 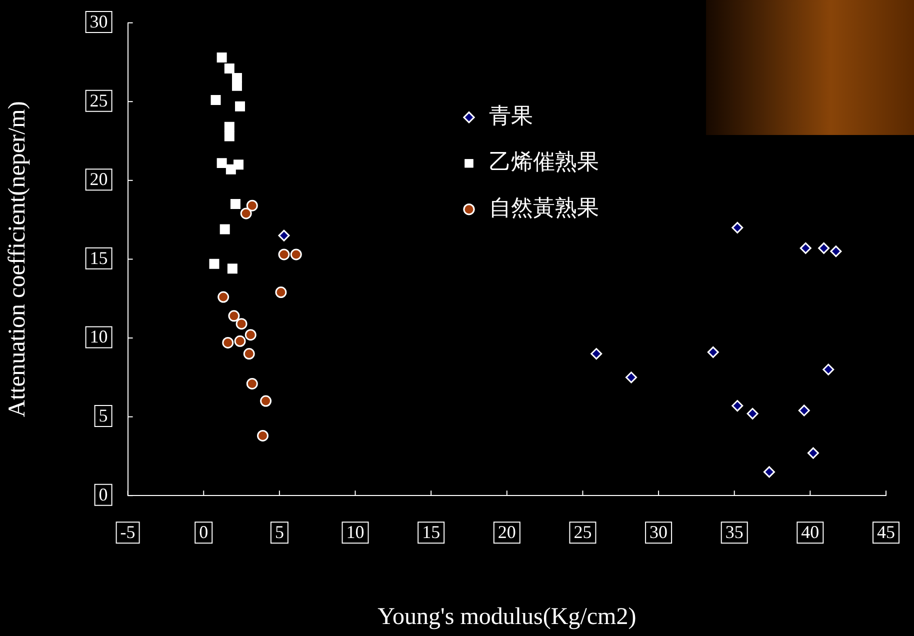 What do you see at coordinates (510, 117) in the screenshot?
I see `legend-label: 青果` at bounding box center [510, 117].